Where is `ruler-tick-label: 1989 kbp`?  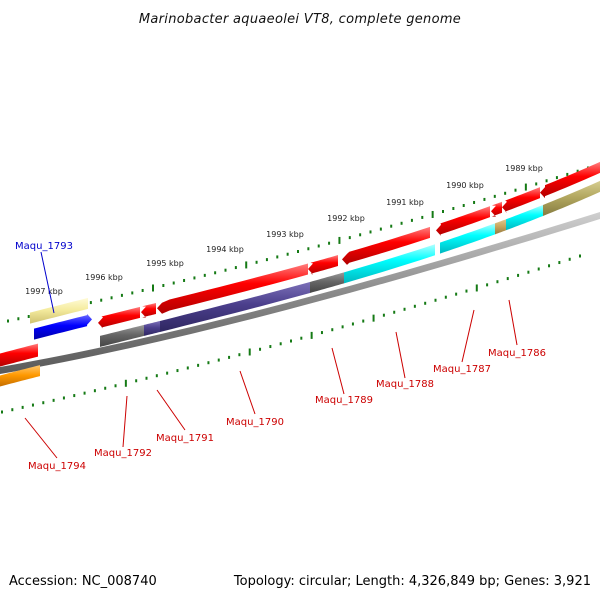 ruler-tick-label: 1989 kbp is located at coordinates (524, 168).